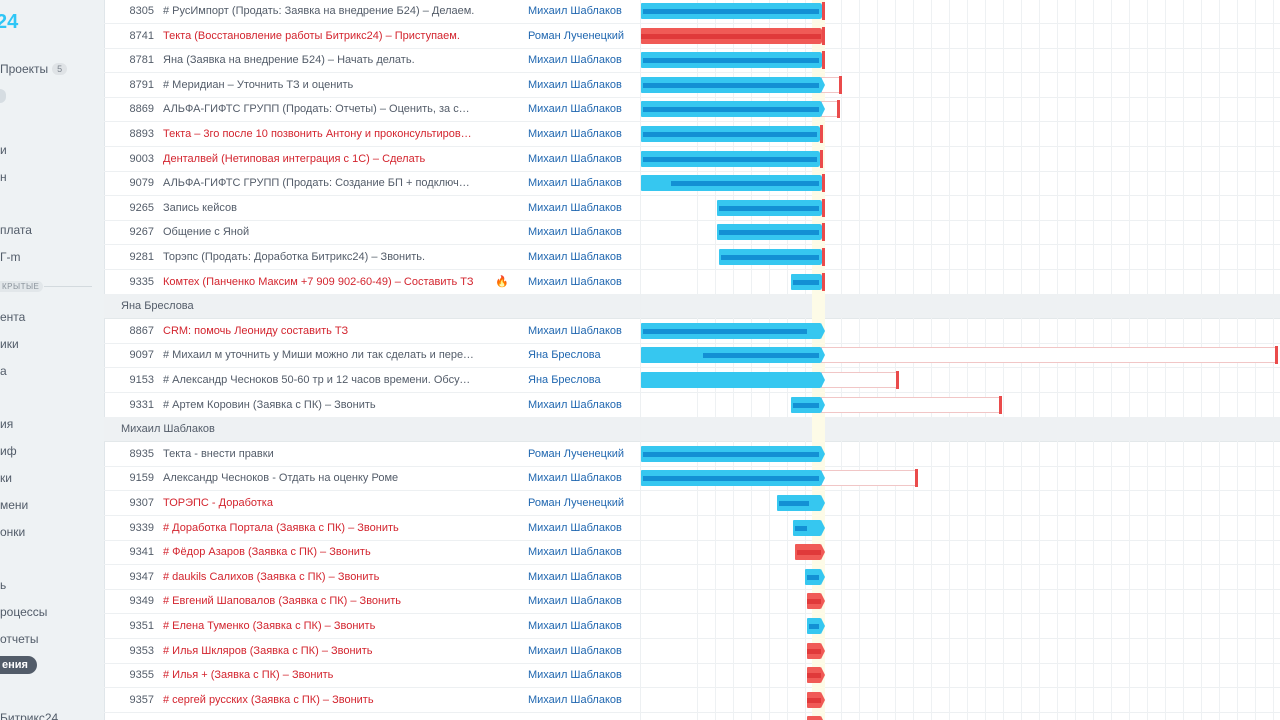  Describe the element at coordinates (3, 371) in the screenshot. I see `sidebar-item: а` at that location.